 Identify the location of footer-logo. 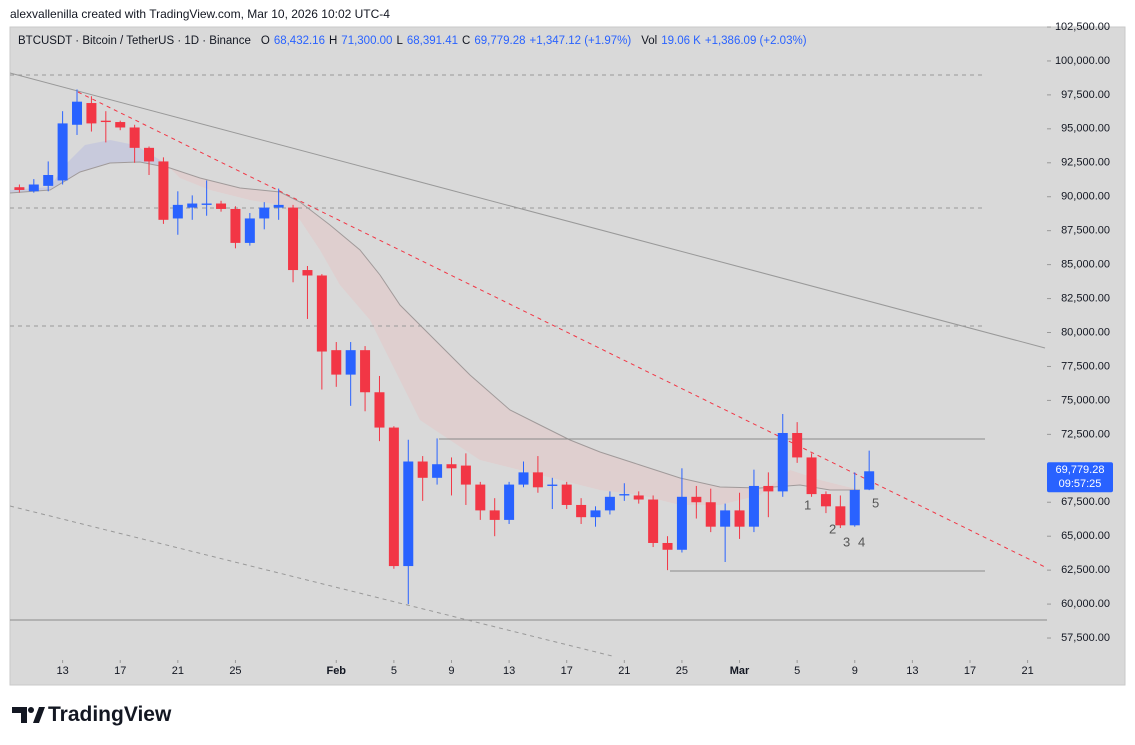
(28, 715).